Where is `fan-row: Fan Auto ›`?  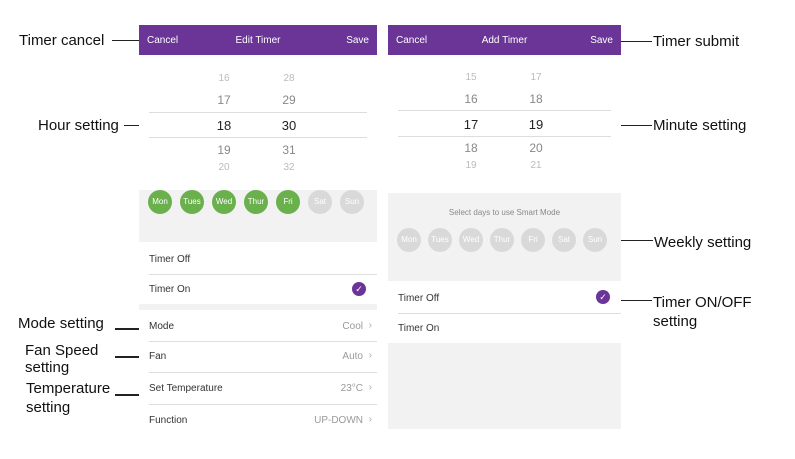 fan-row: Fan Auto › is located at coordinates (258, 356).